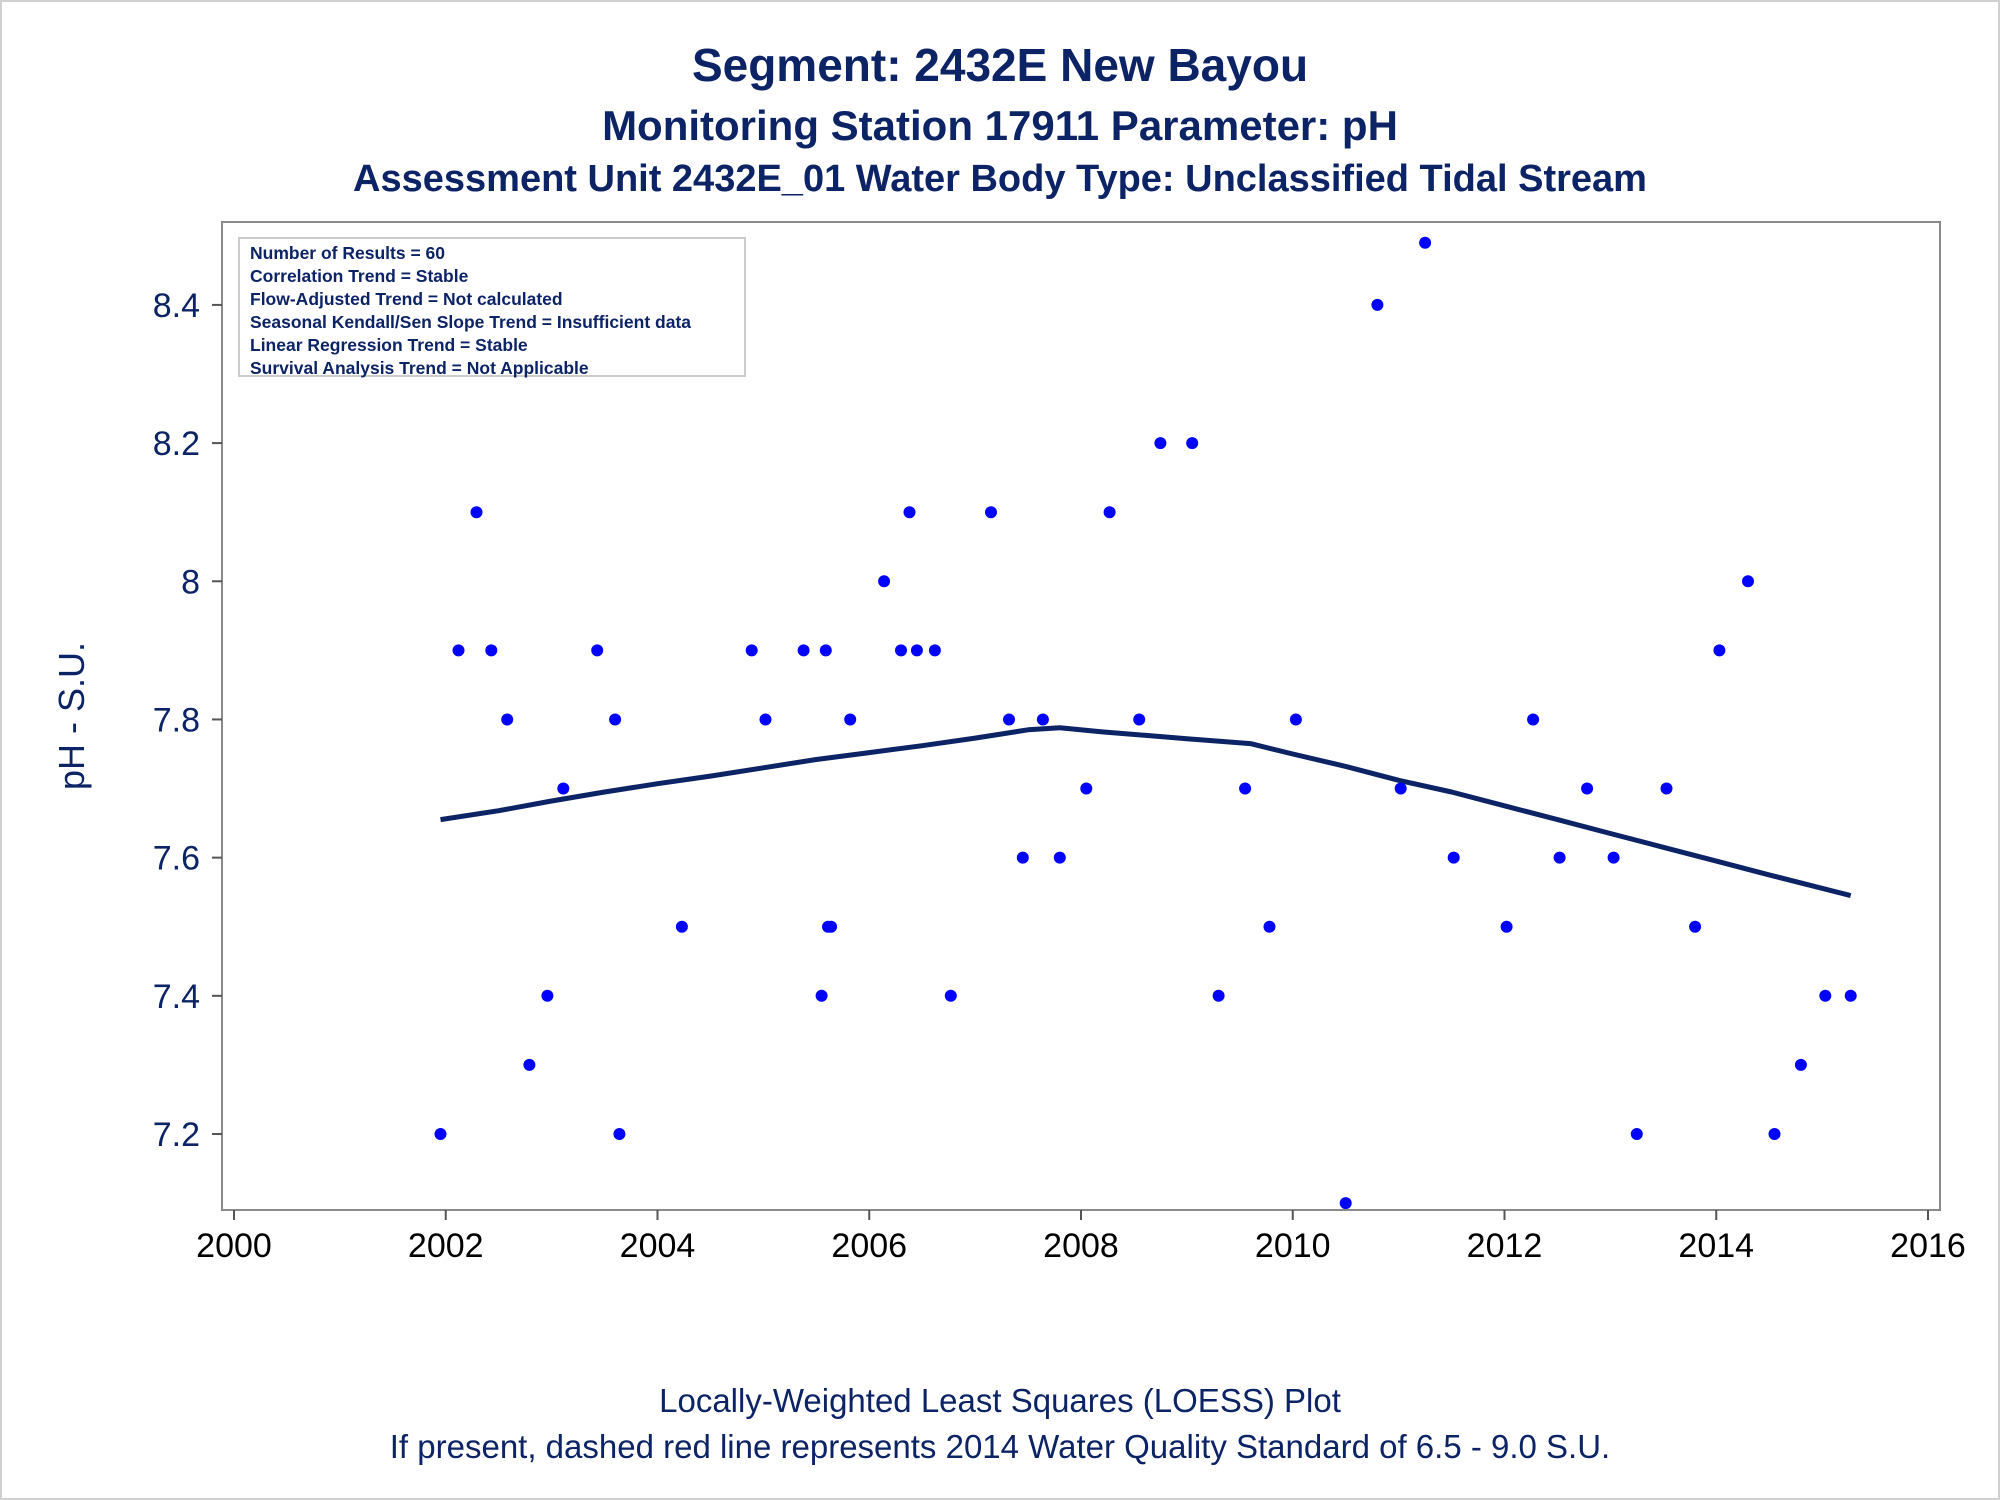 The height and width of the screenshot is (1500, 2000). Describe the element at coordinates (190, 582) in the screenshot. I see `y-tick-label: 8` at that location.